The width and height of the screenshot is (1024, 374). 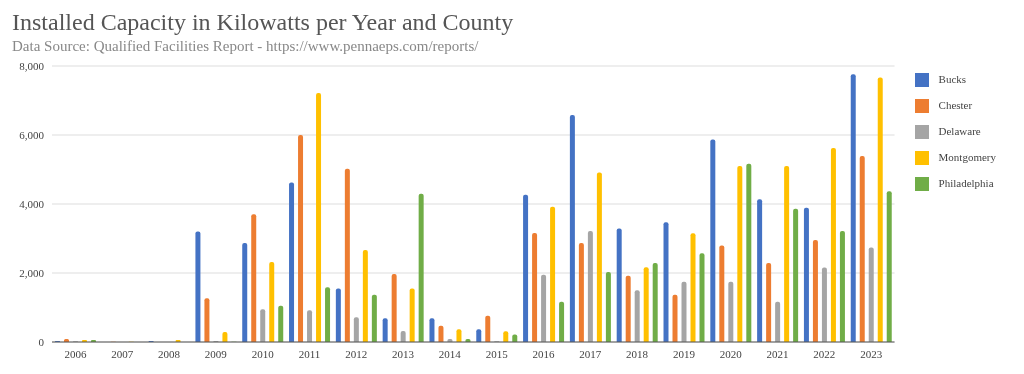 I want to click on x-tick-label: 2008, so click(x=169, y=353).